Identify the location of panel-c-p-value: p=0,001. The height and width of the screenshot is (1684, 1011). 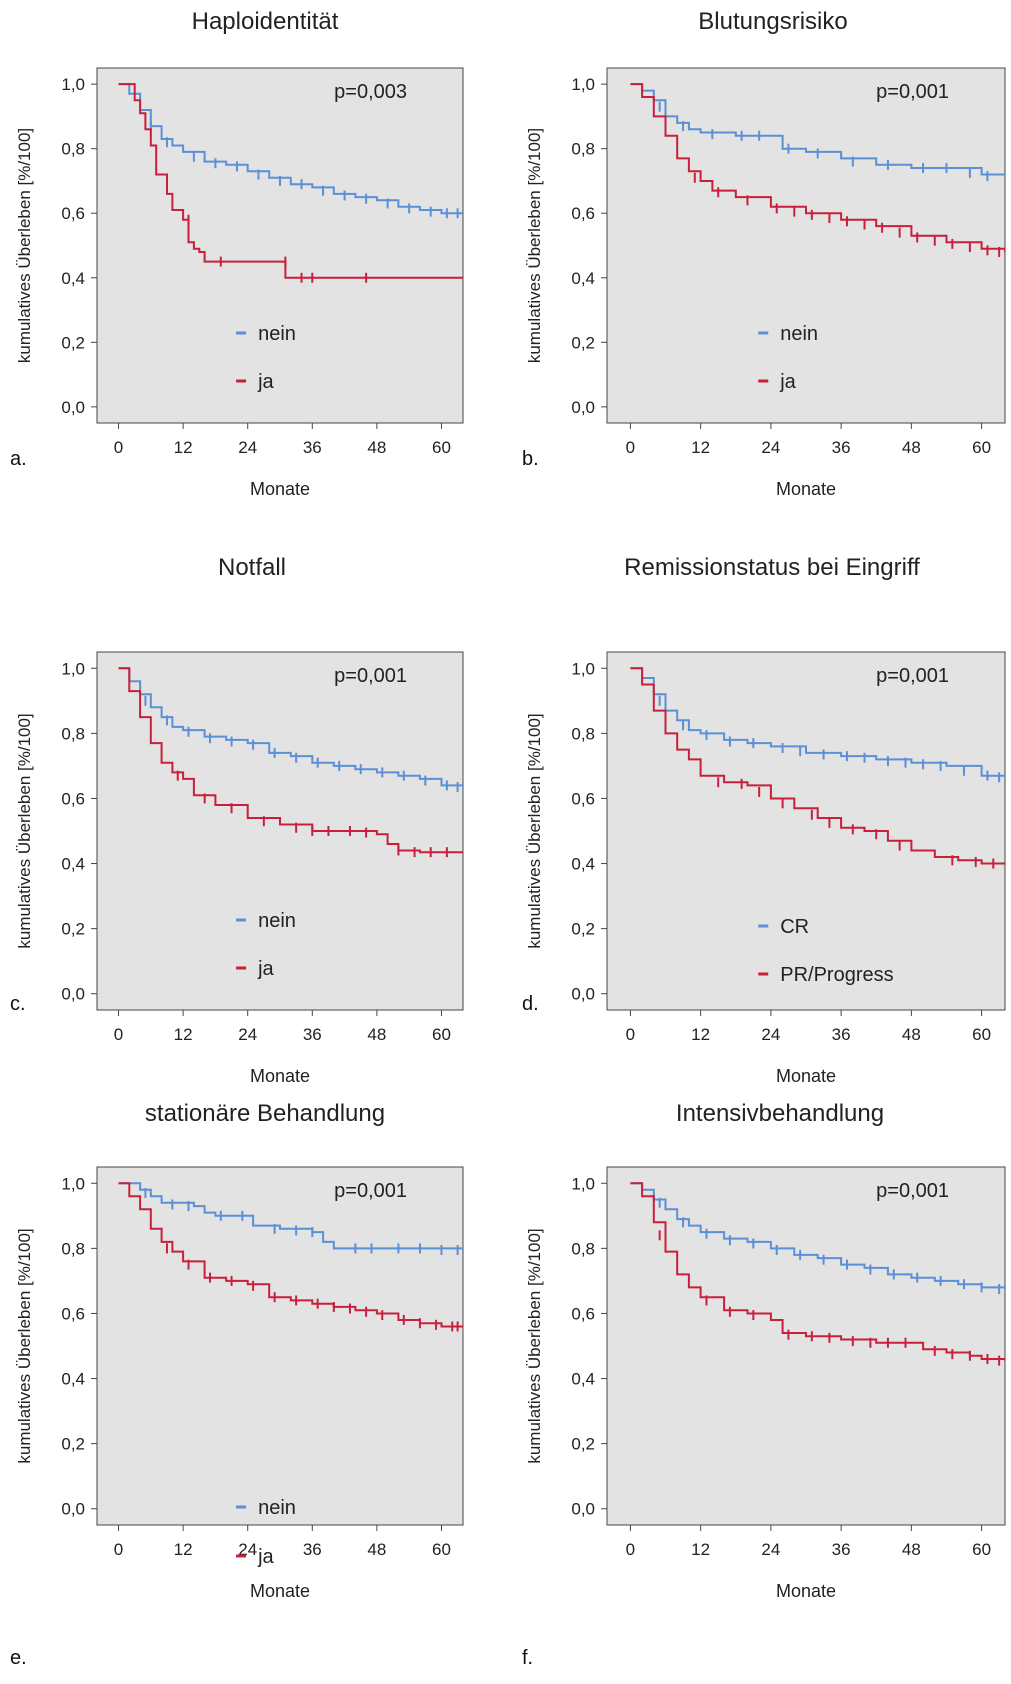
(370, 676).